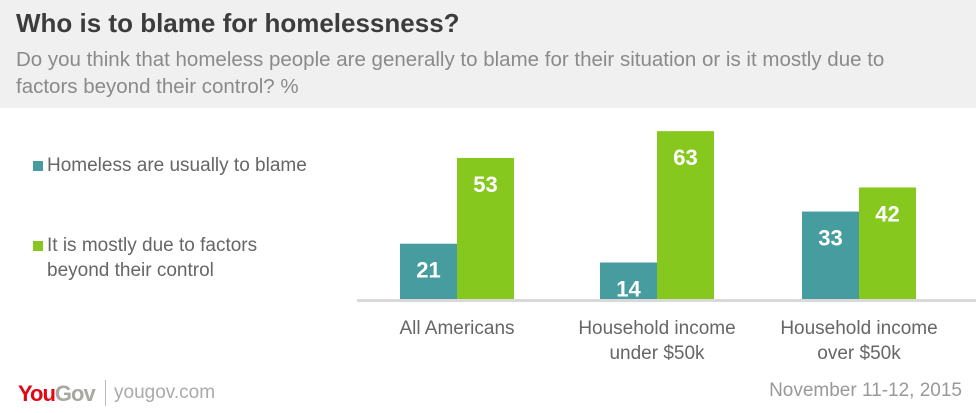 The width and height of the screenshot is (976, 413). Describe the element at coordinates (105, 393) in the screenshot. I see `footer-divider` at that location.